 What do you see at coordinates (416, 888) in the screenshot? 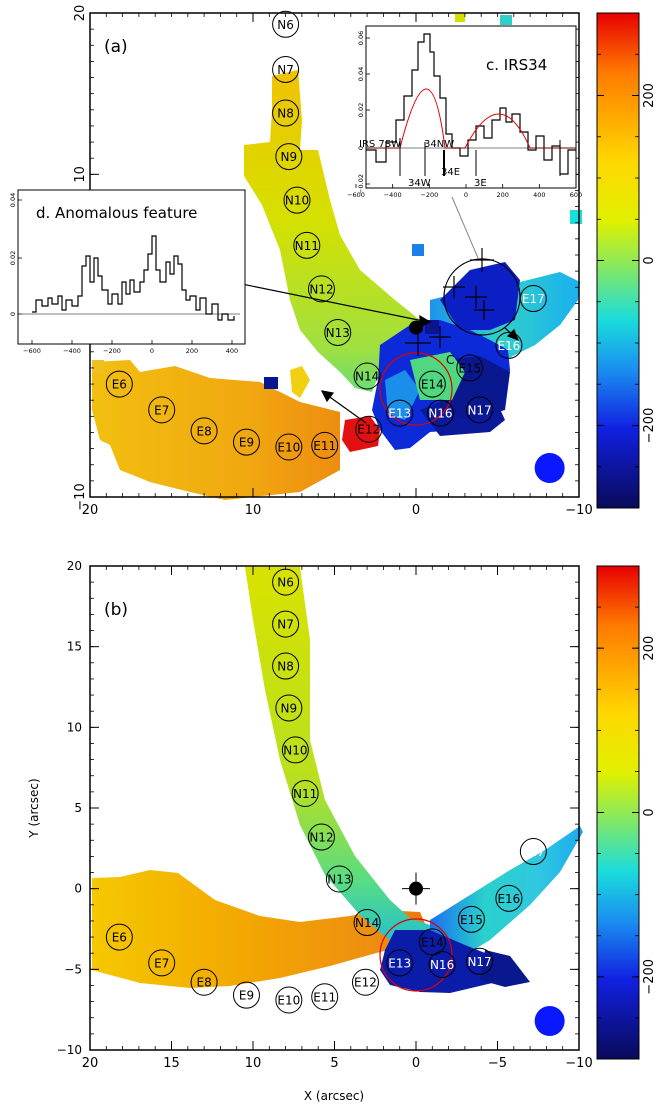
I see `panel-b-center-cross` at bounding box center [416, 888].